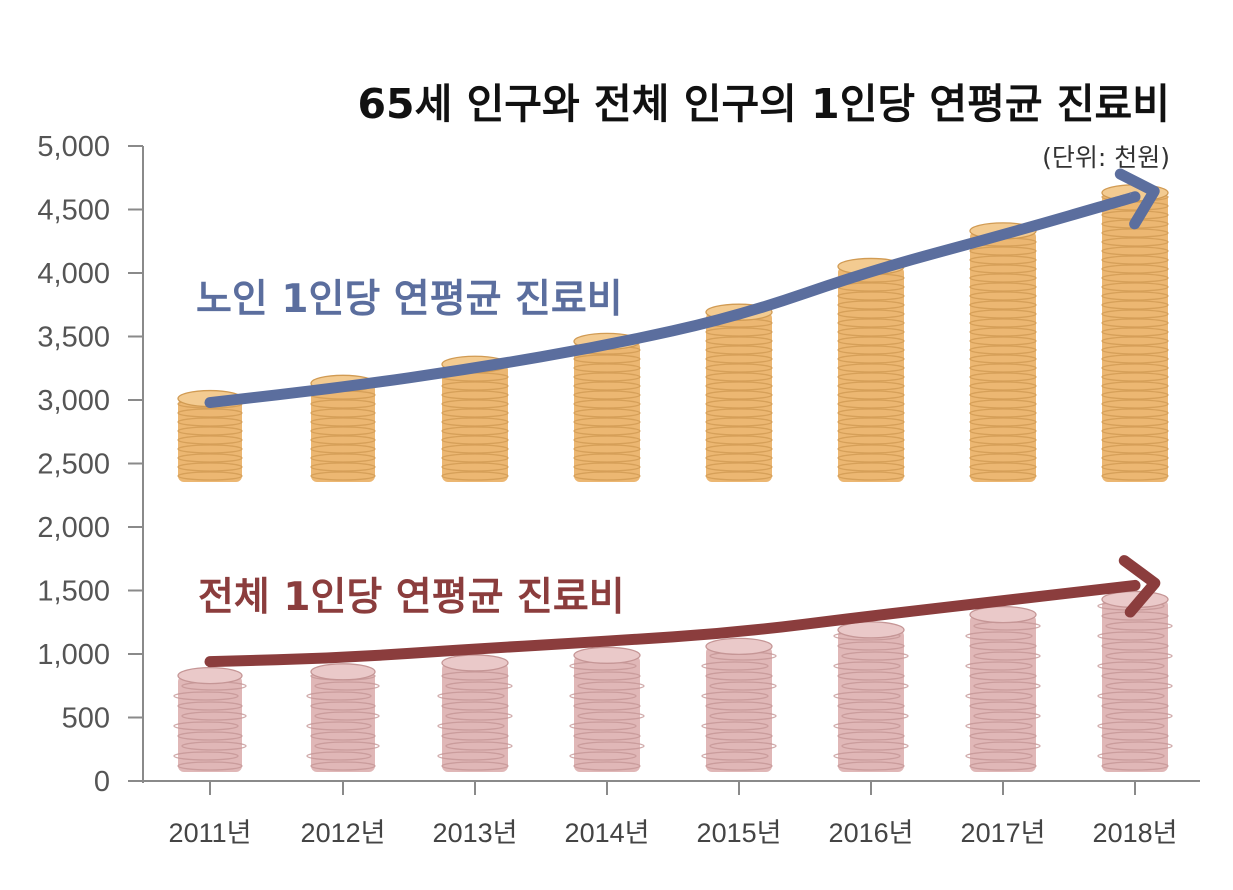 This screenshot has height=890, width=1233. I want to click on series-line-total-arrowhead, so click(1139, 586).